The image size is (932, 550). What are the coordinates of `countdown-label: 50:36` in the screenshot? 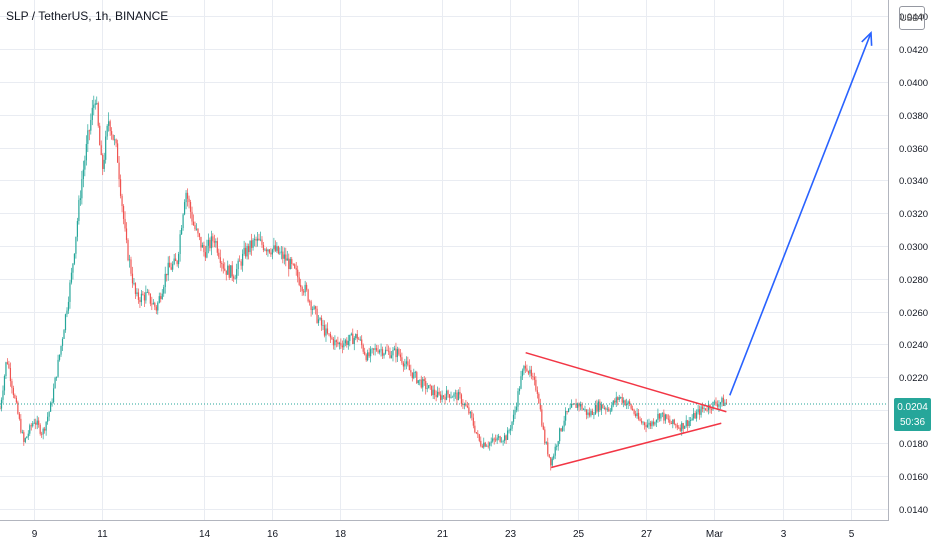 It's located at (912, 422).